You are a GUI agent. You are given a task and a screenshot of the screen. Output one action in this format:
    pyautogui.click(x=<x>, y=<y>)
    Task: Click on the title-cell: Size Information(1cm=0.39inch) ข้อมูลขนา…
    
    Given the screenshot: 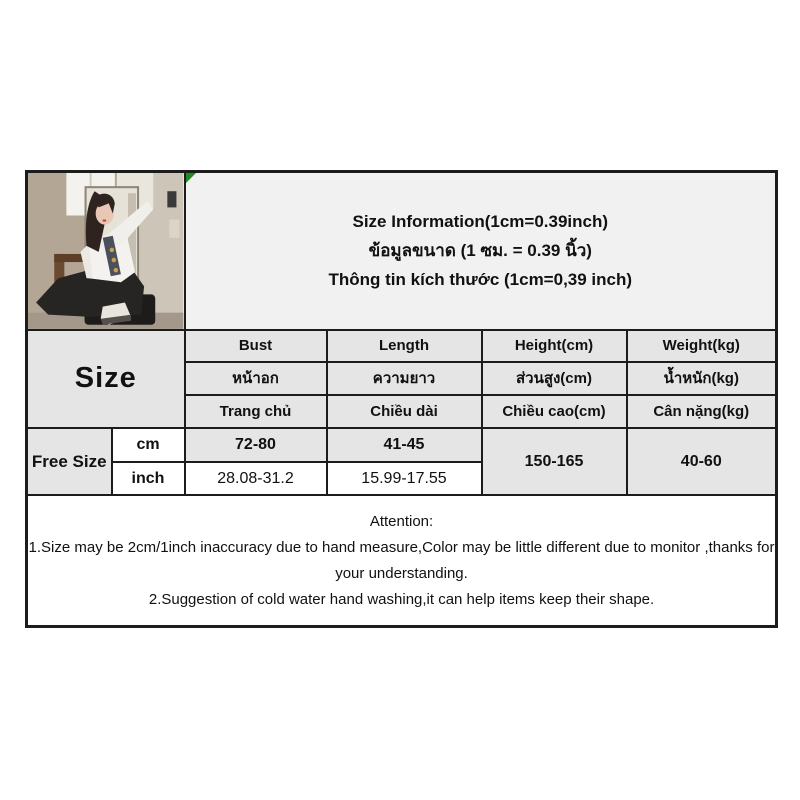 What is the action you would take?
    pyautogui.click(x=480, y=250)
    